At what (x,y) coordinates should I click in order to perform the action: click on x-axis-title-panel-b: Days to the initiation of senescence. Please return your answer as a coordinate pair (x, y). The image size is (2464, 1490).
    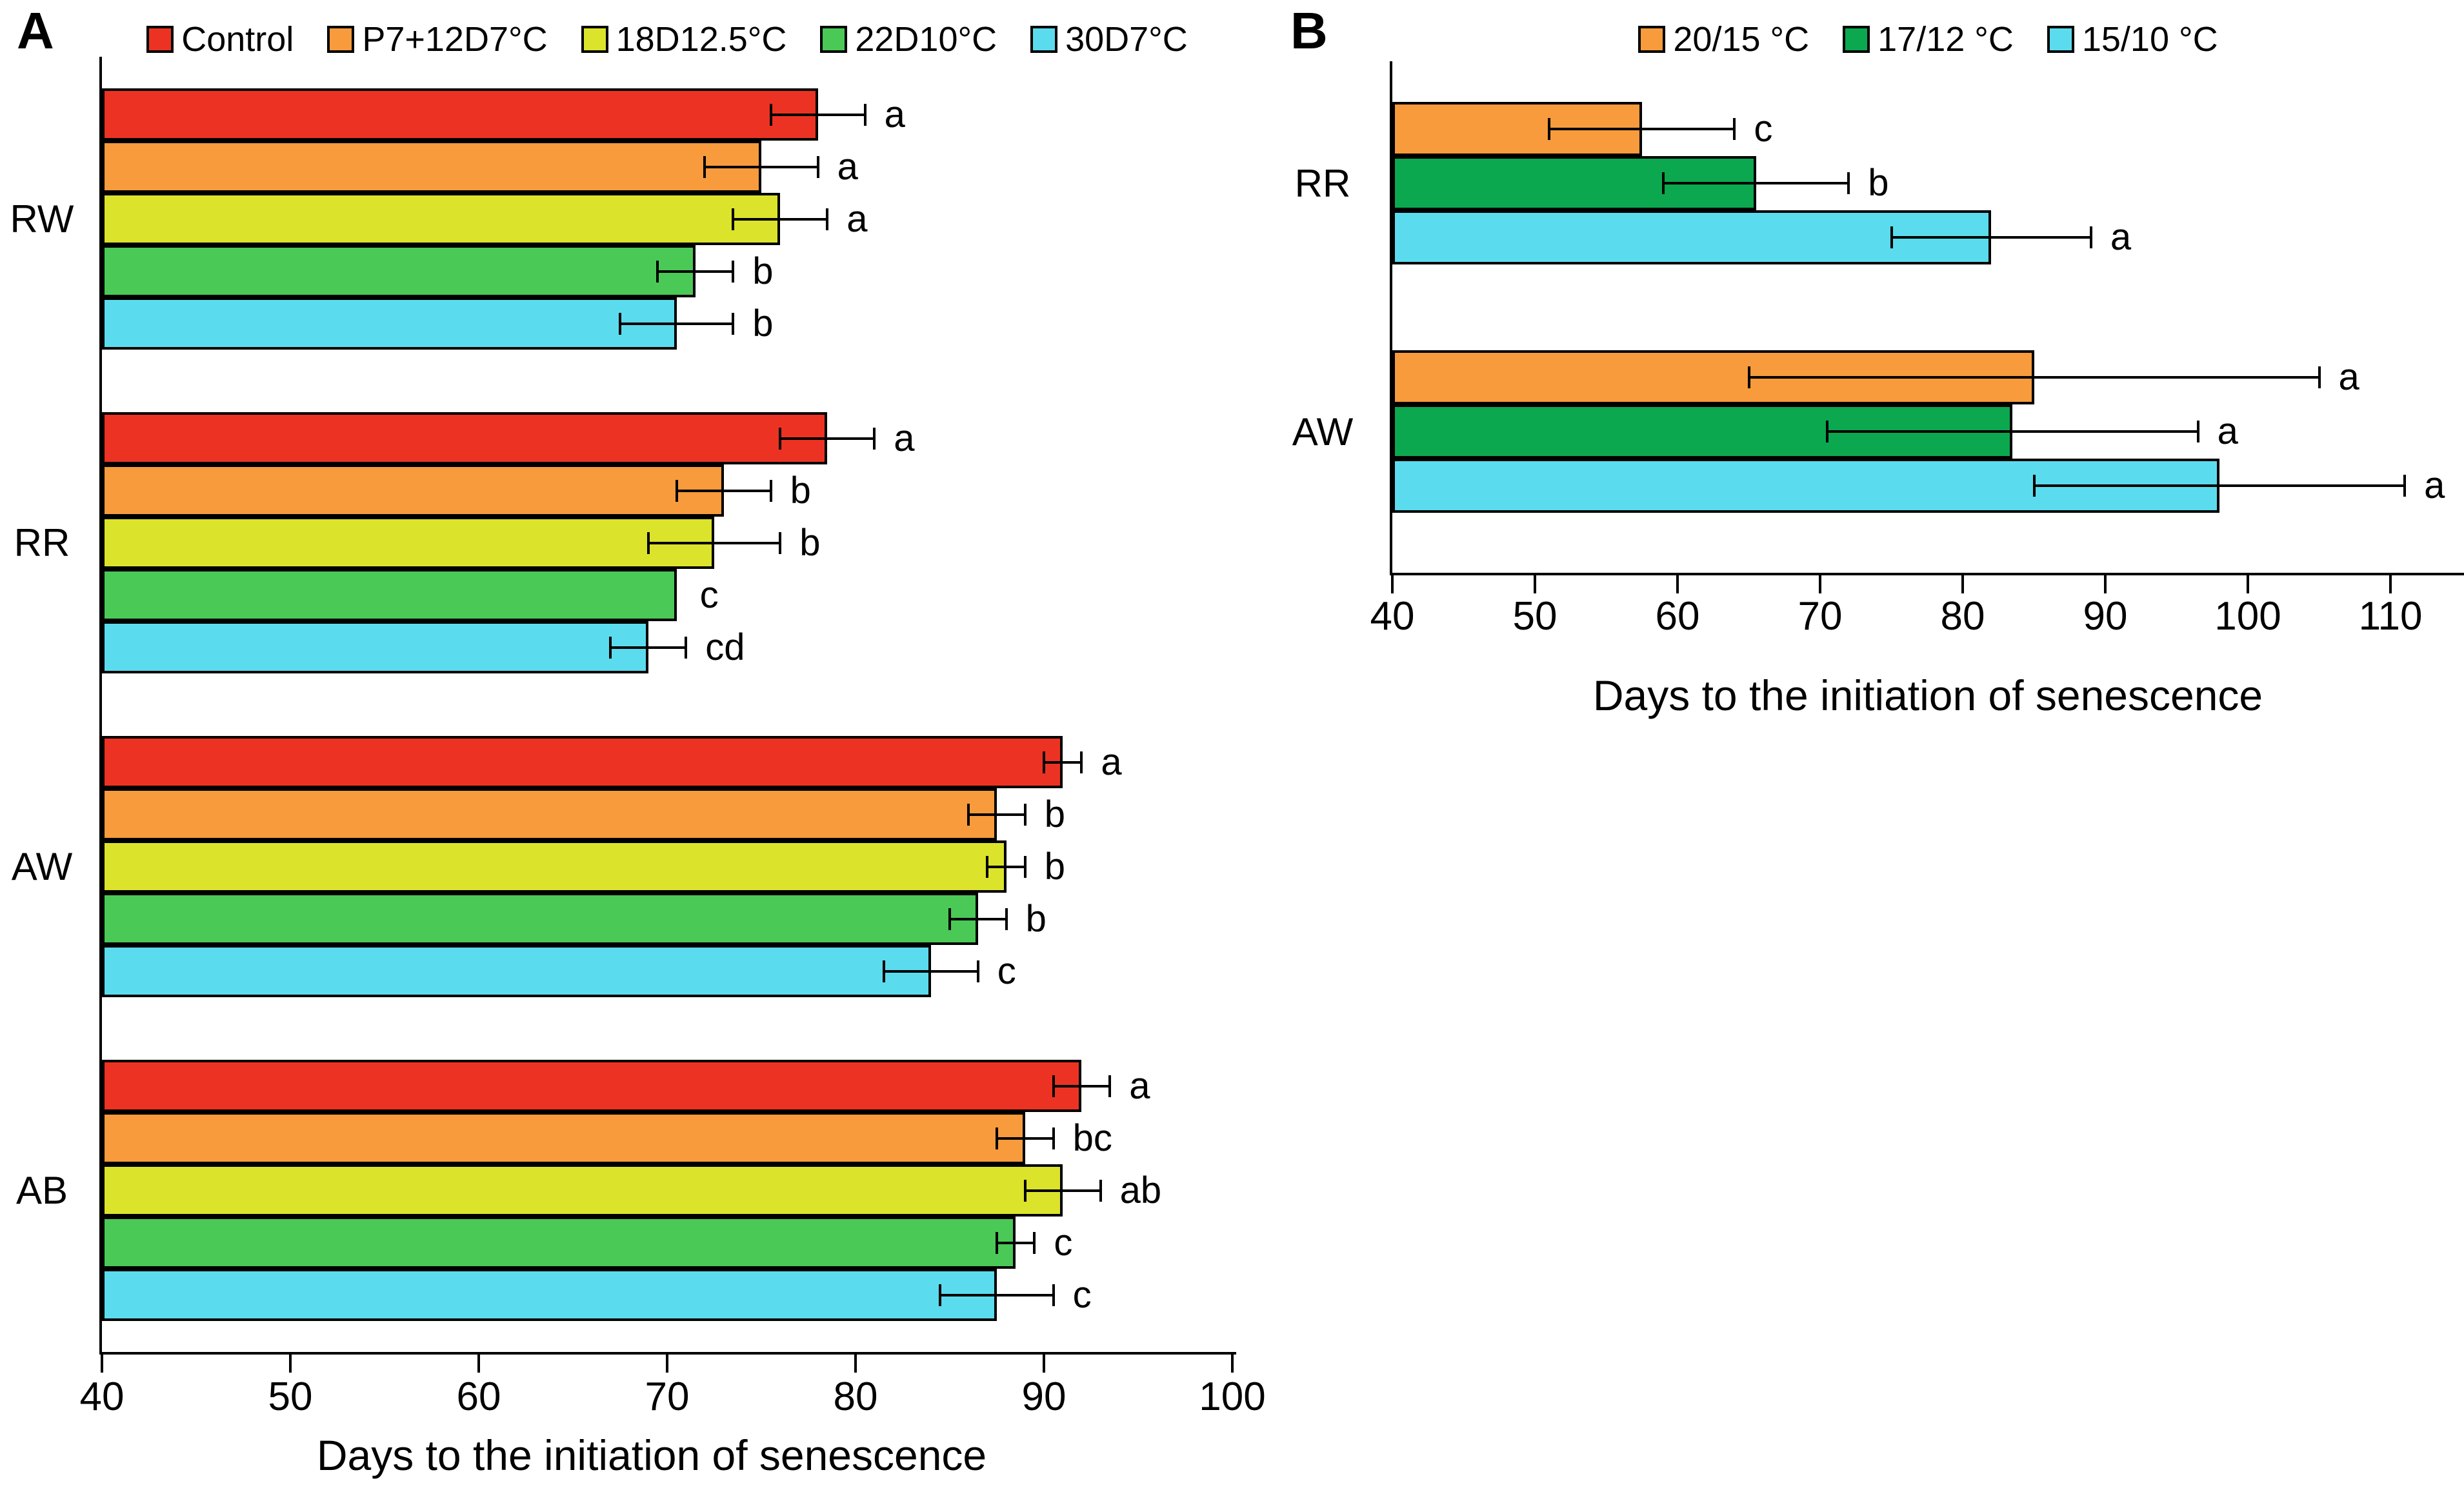
    Looking at the image, I should click on (1928, 695).